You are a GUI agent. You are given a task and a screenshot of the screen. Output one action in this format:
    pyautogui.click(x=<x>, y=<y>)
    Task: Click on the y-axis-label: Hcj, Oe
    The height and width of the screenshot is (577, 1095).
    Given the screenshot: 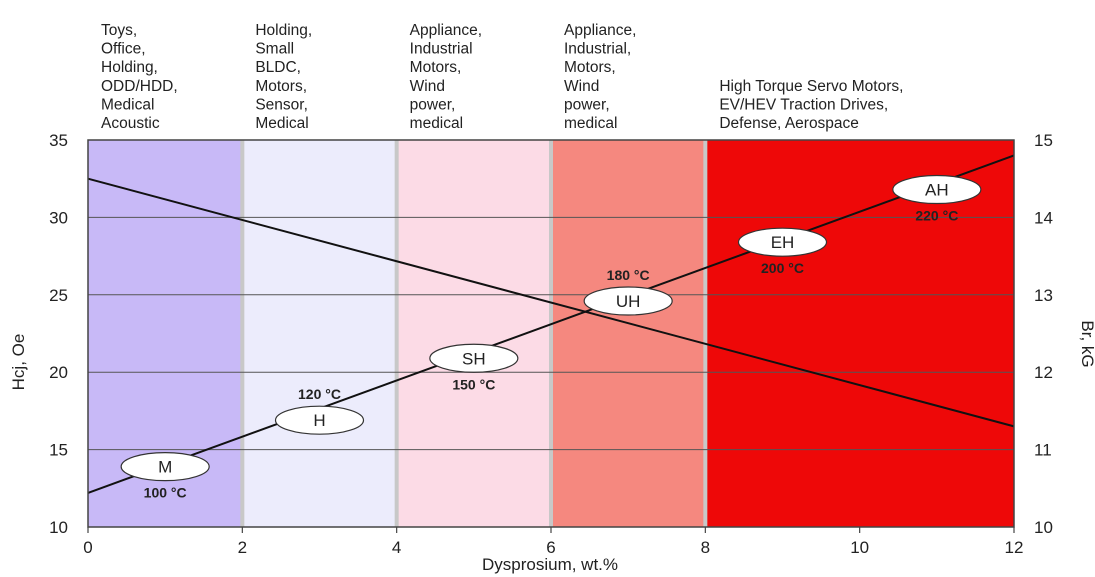 What is the action you would take?
    pyautogui.click(x=18, y=362)
    